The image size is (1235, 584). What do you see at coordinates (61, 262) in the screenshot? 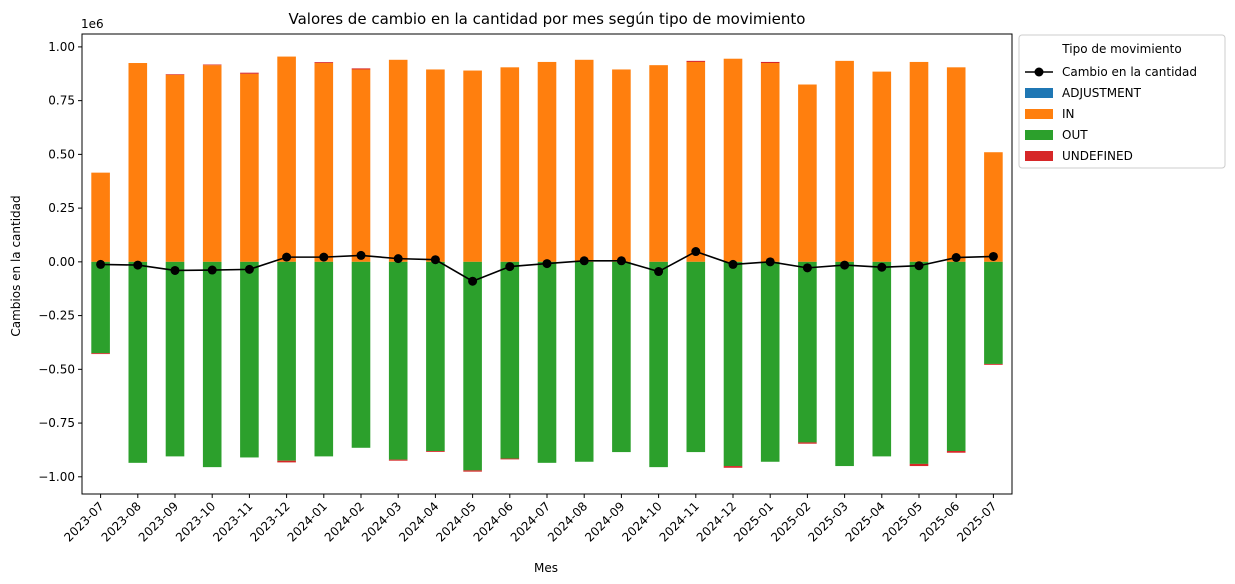
I see `y-tick-label: 0.00` at bounding box center [61, 262].